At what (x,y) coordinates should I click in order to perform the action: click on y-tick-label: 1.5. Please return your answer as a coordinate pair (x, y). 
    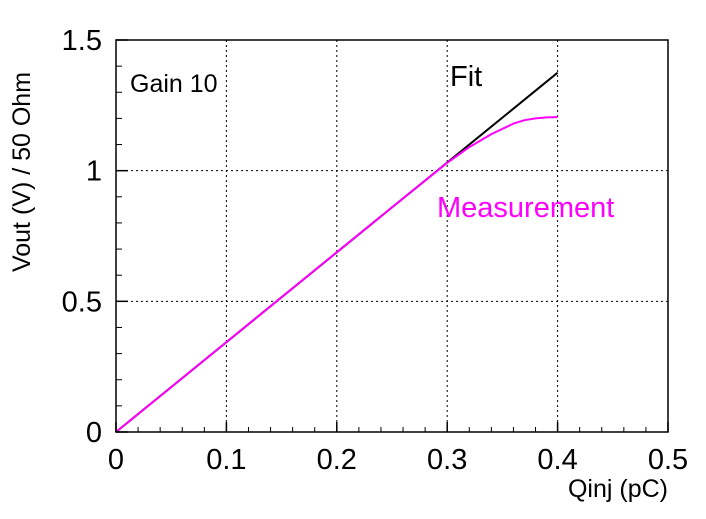
    Looking at the image, I should click on (82, 41).